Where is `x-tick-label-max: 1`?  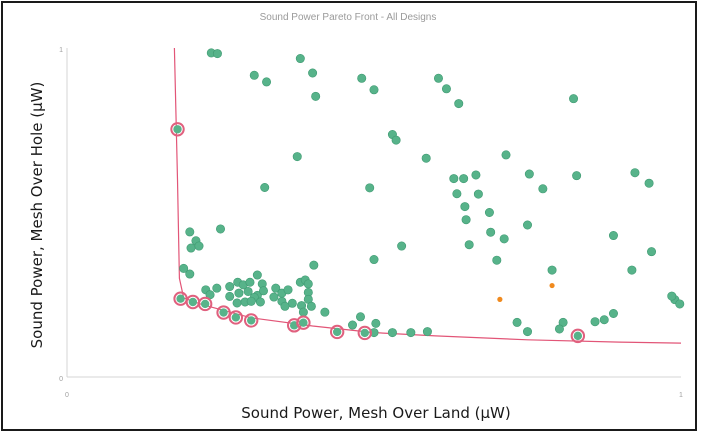 x-tick-label-max: 1 is located at coordinates (681, 395).